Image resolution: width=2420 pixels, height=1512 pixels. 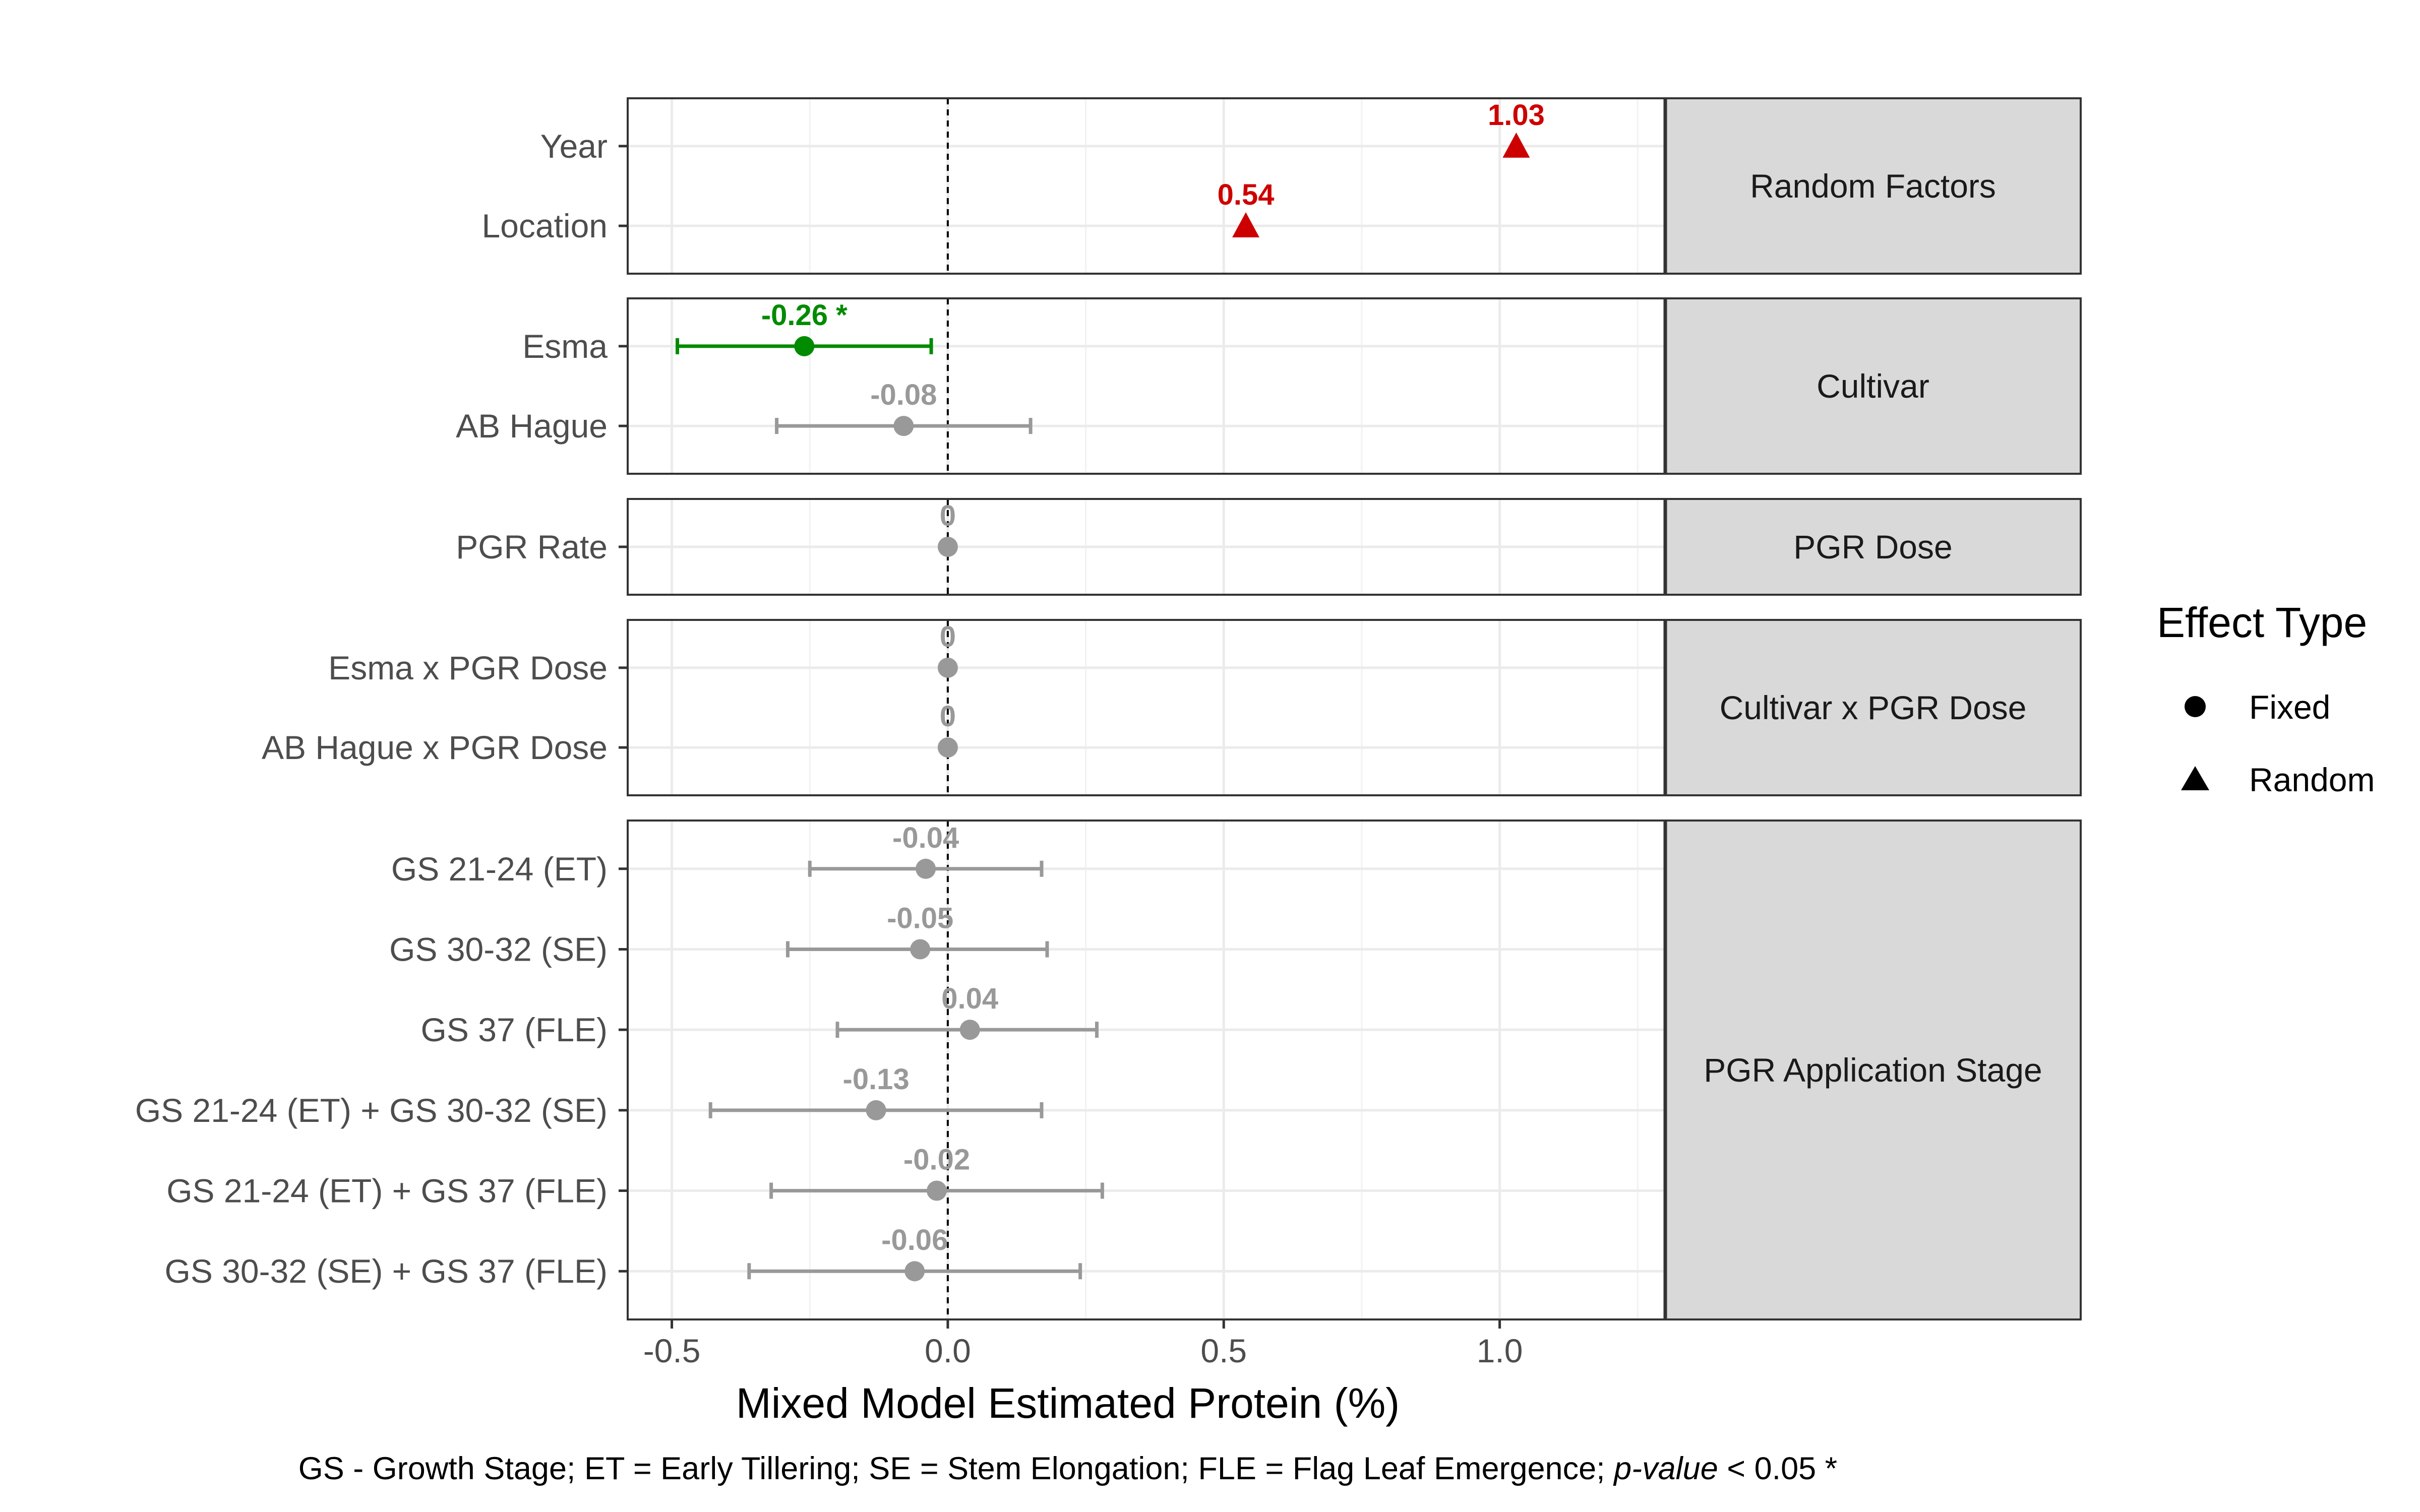 I want to click on panel-1: Esma -0.26 * AB Hague -0.08 Cultivar, so click(x=1269, y=386).